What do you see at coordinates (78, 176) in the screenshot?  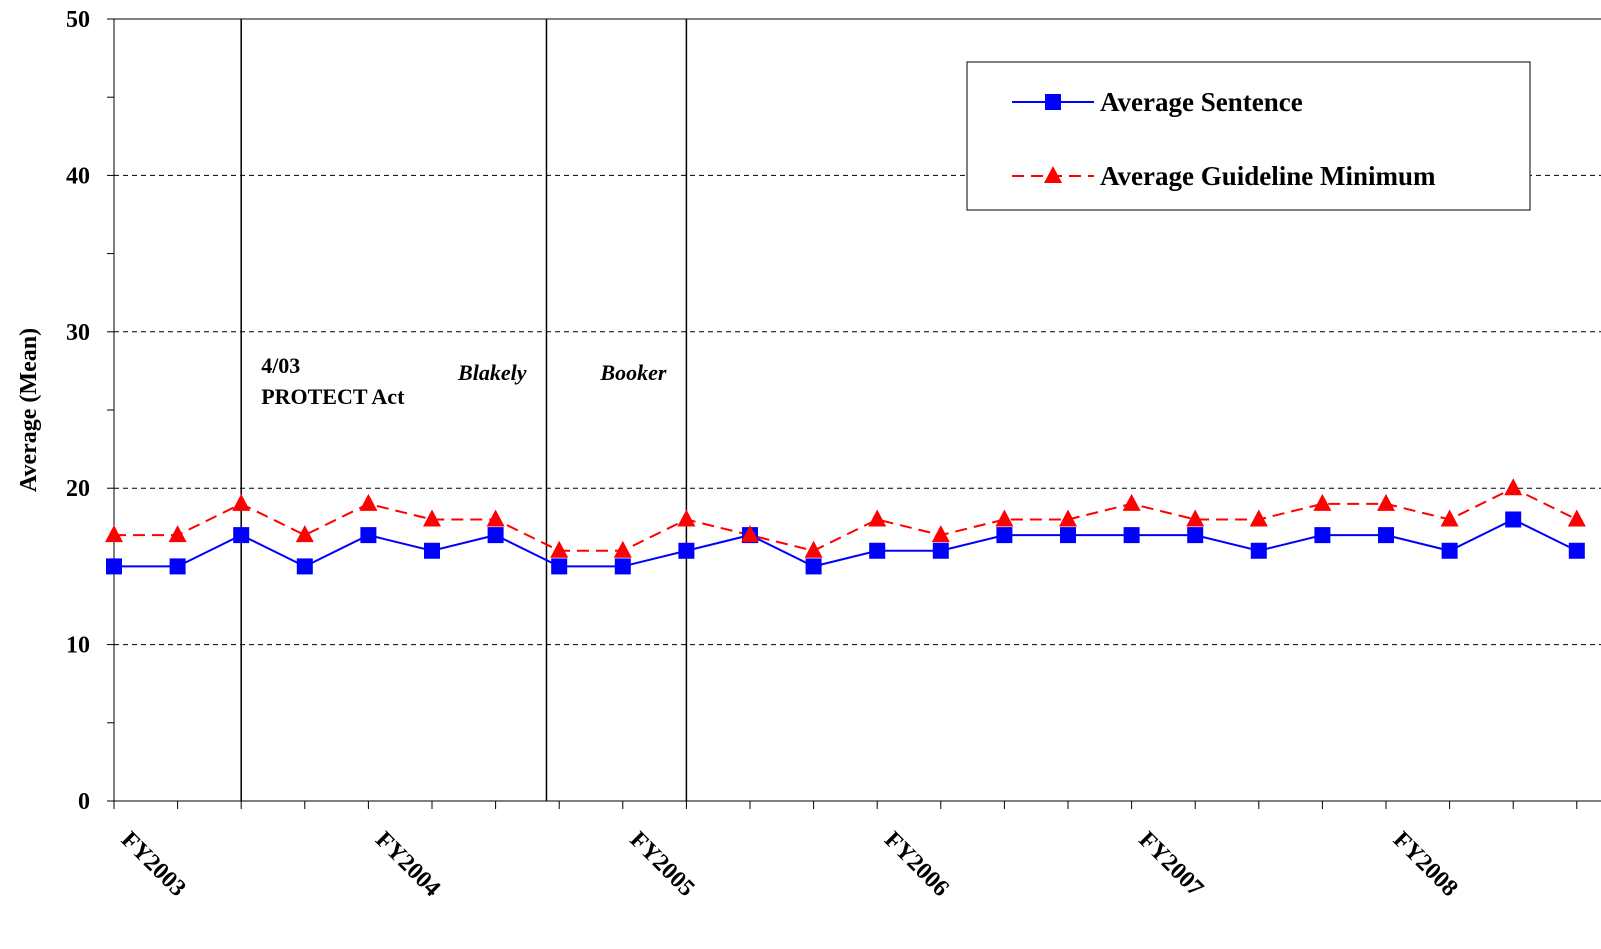 I see `y-tick-label: 40` at bounding box center [78, 176].